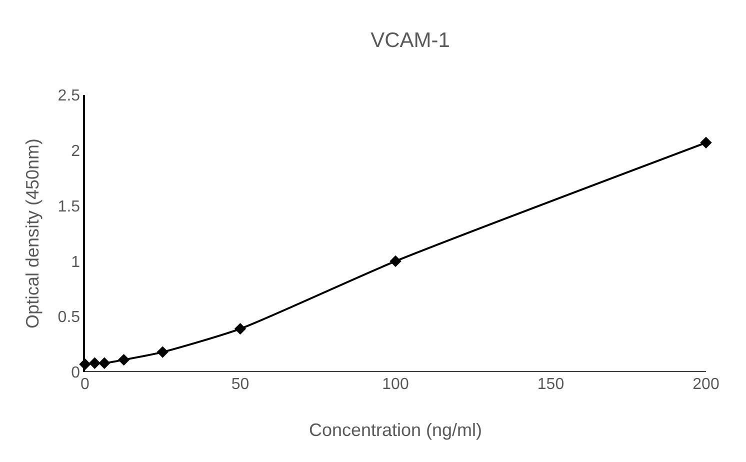  What do you see at coordinates (395, 430) in the screenshot?
I see `x-axis-title: Concentration (ng/ml)` at bounding box center [395, 430].